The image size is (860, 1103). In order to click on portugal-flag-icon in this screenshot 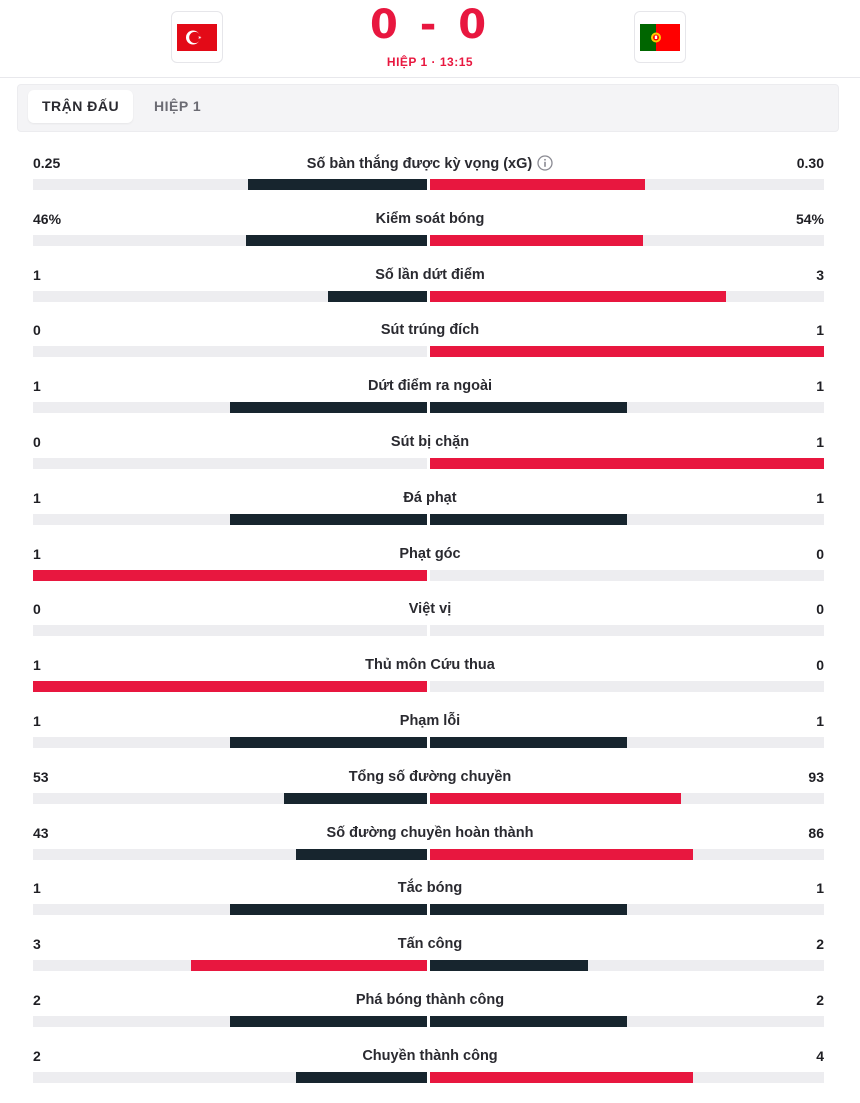, I will do `click(660, 37)`.